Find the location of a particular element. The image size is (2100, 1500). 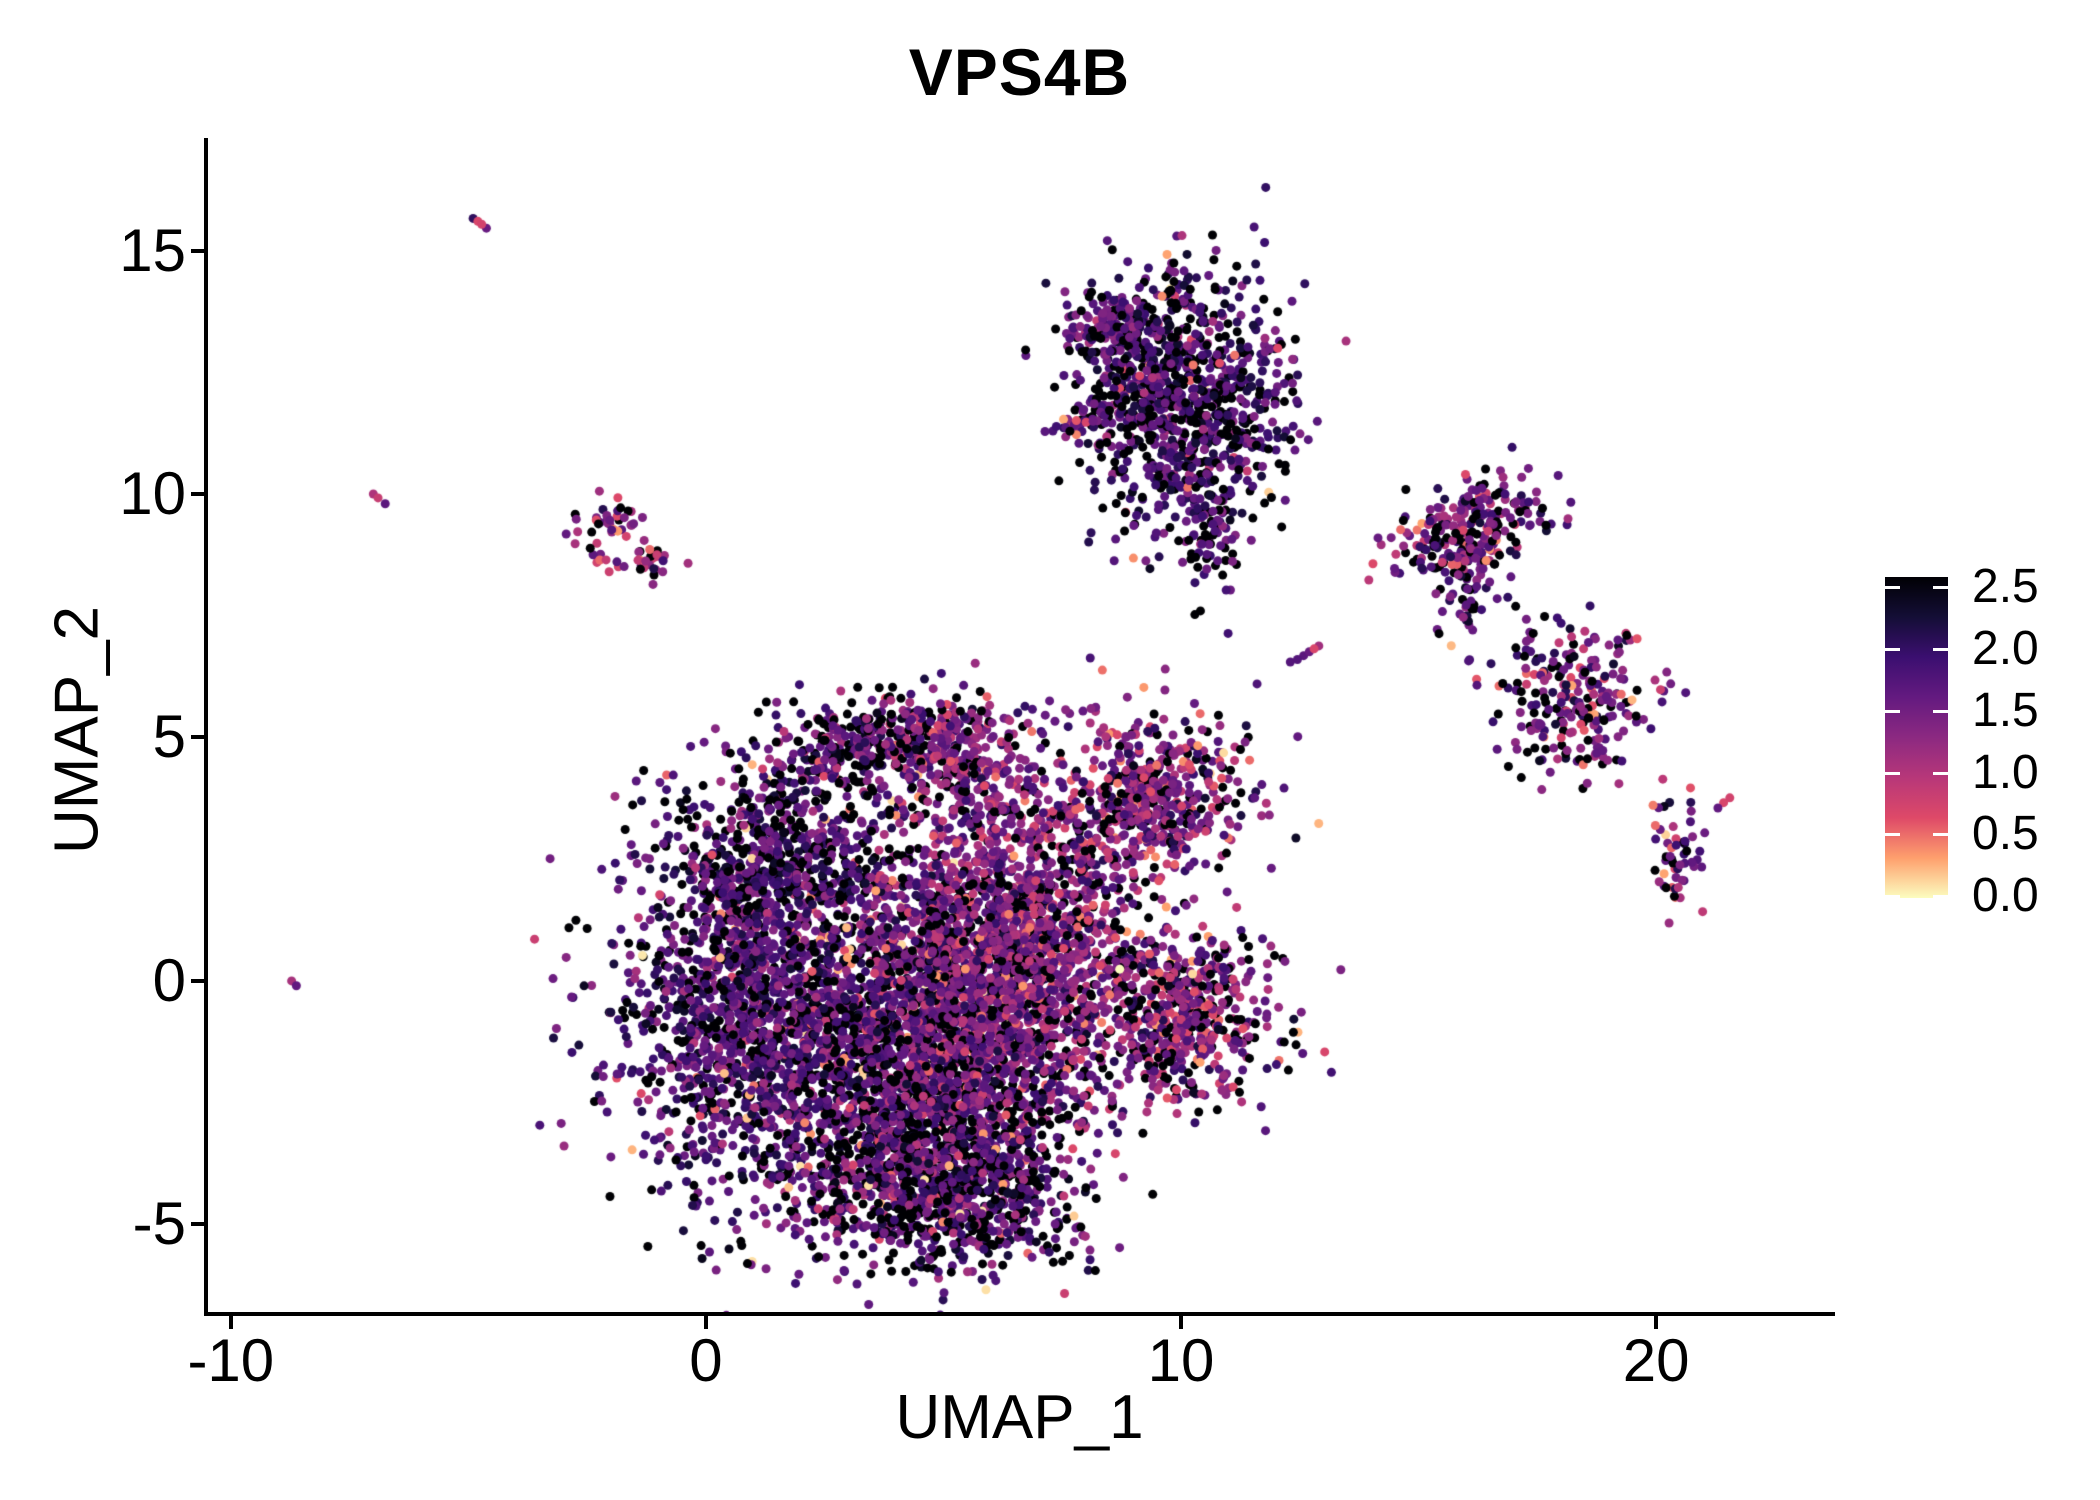

y-tick-label: -5 is located at coordinates (159, 1224).